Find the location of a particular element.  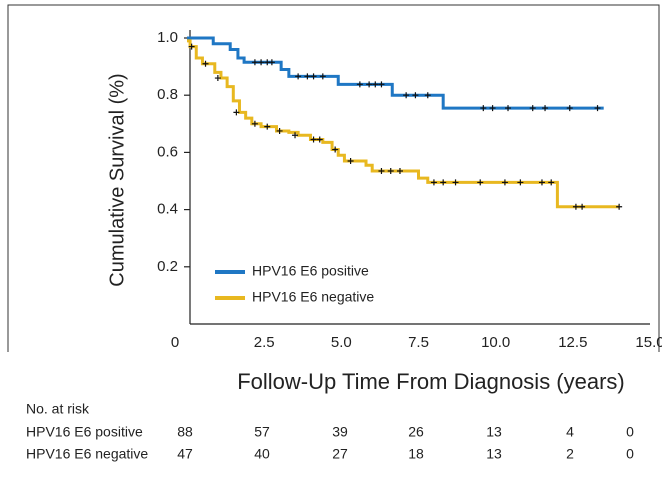

risk-value: 57 is located at coordinates (262, 432).